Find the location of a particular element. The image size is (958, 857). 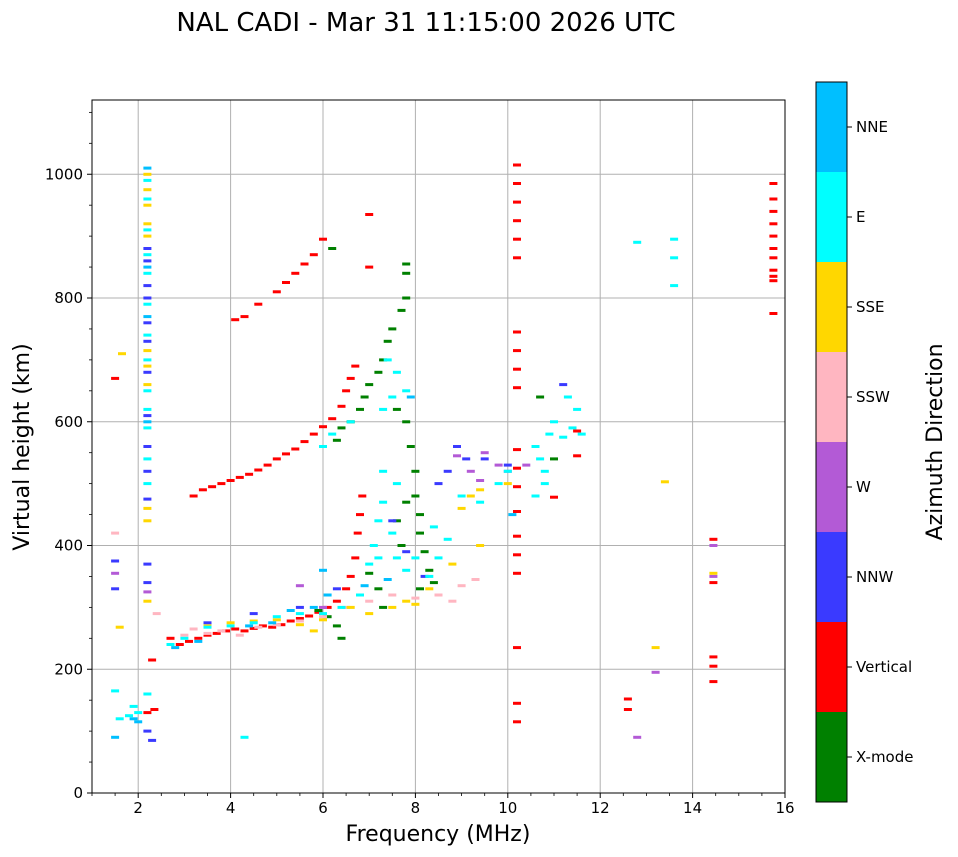

y-tick-label: 0 is located at coordinates (78, 793).